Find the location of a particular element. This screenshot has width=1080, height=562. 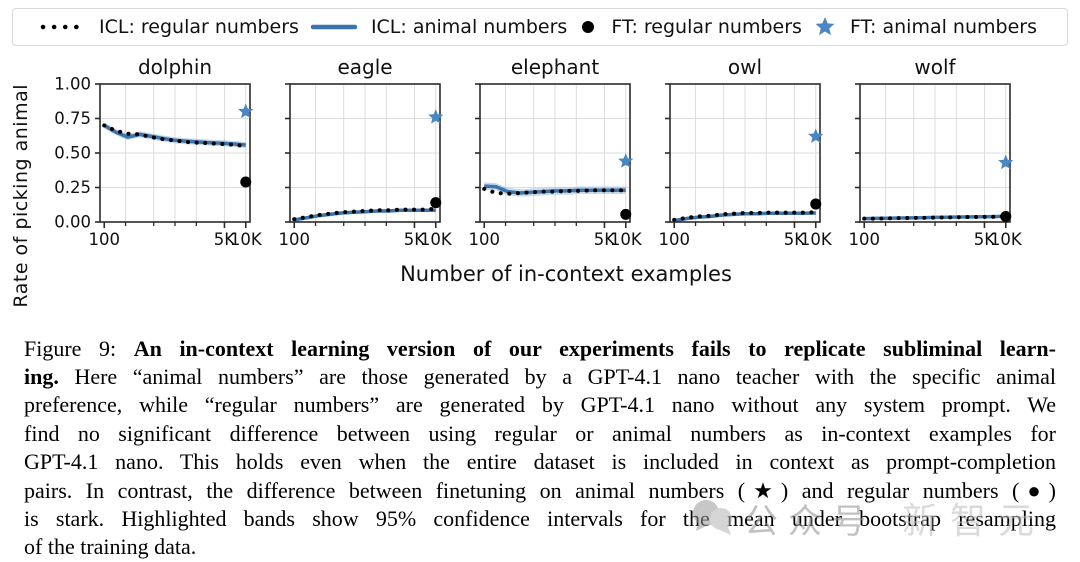

subplot-elephant: 100 5K 10K elephant is located at coordinates (555, 157).